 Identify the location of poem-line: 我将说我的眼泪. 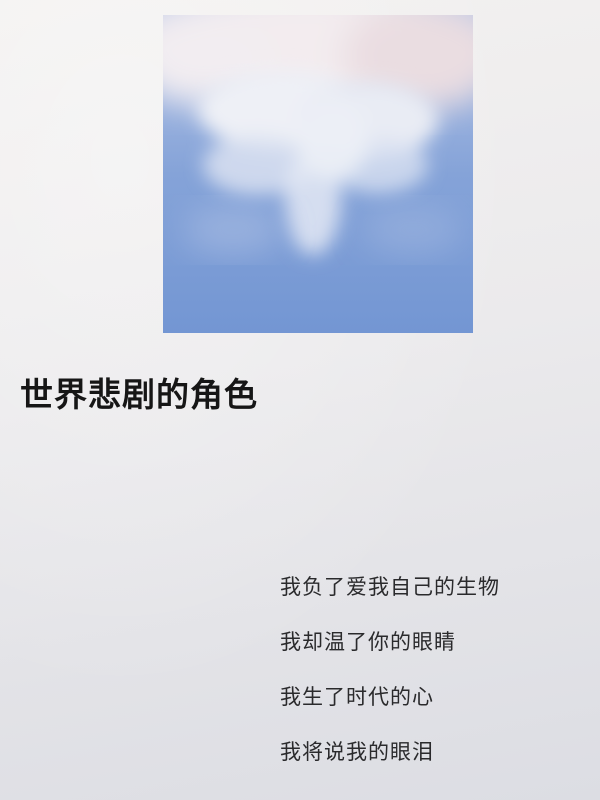
(357, 752).